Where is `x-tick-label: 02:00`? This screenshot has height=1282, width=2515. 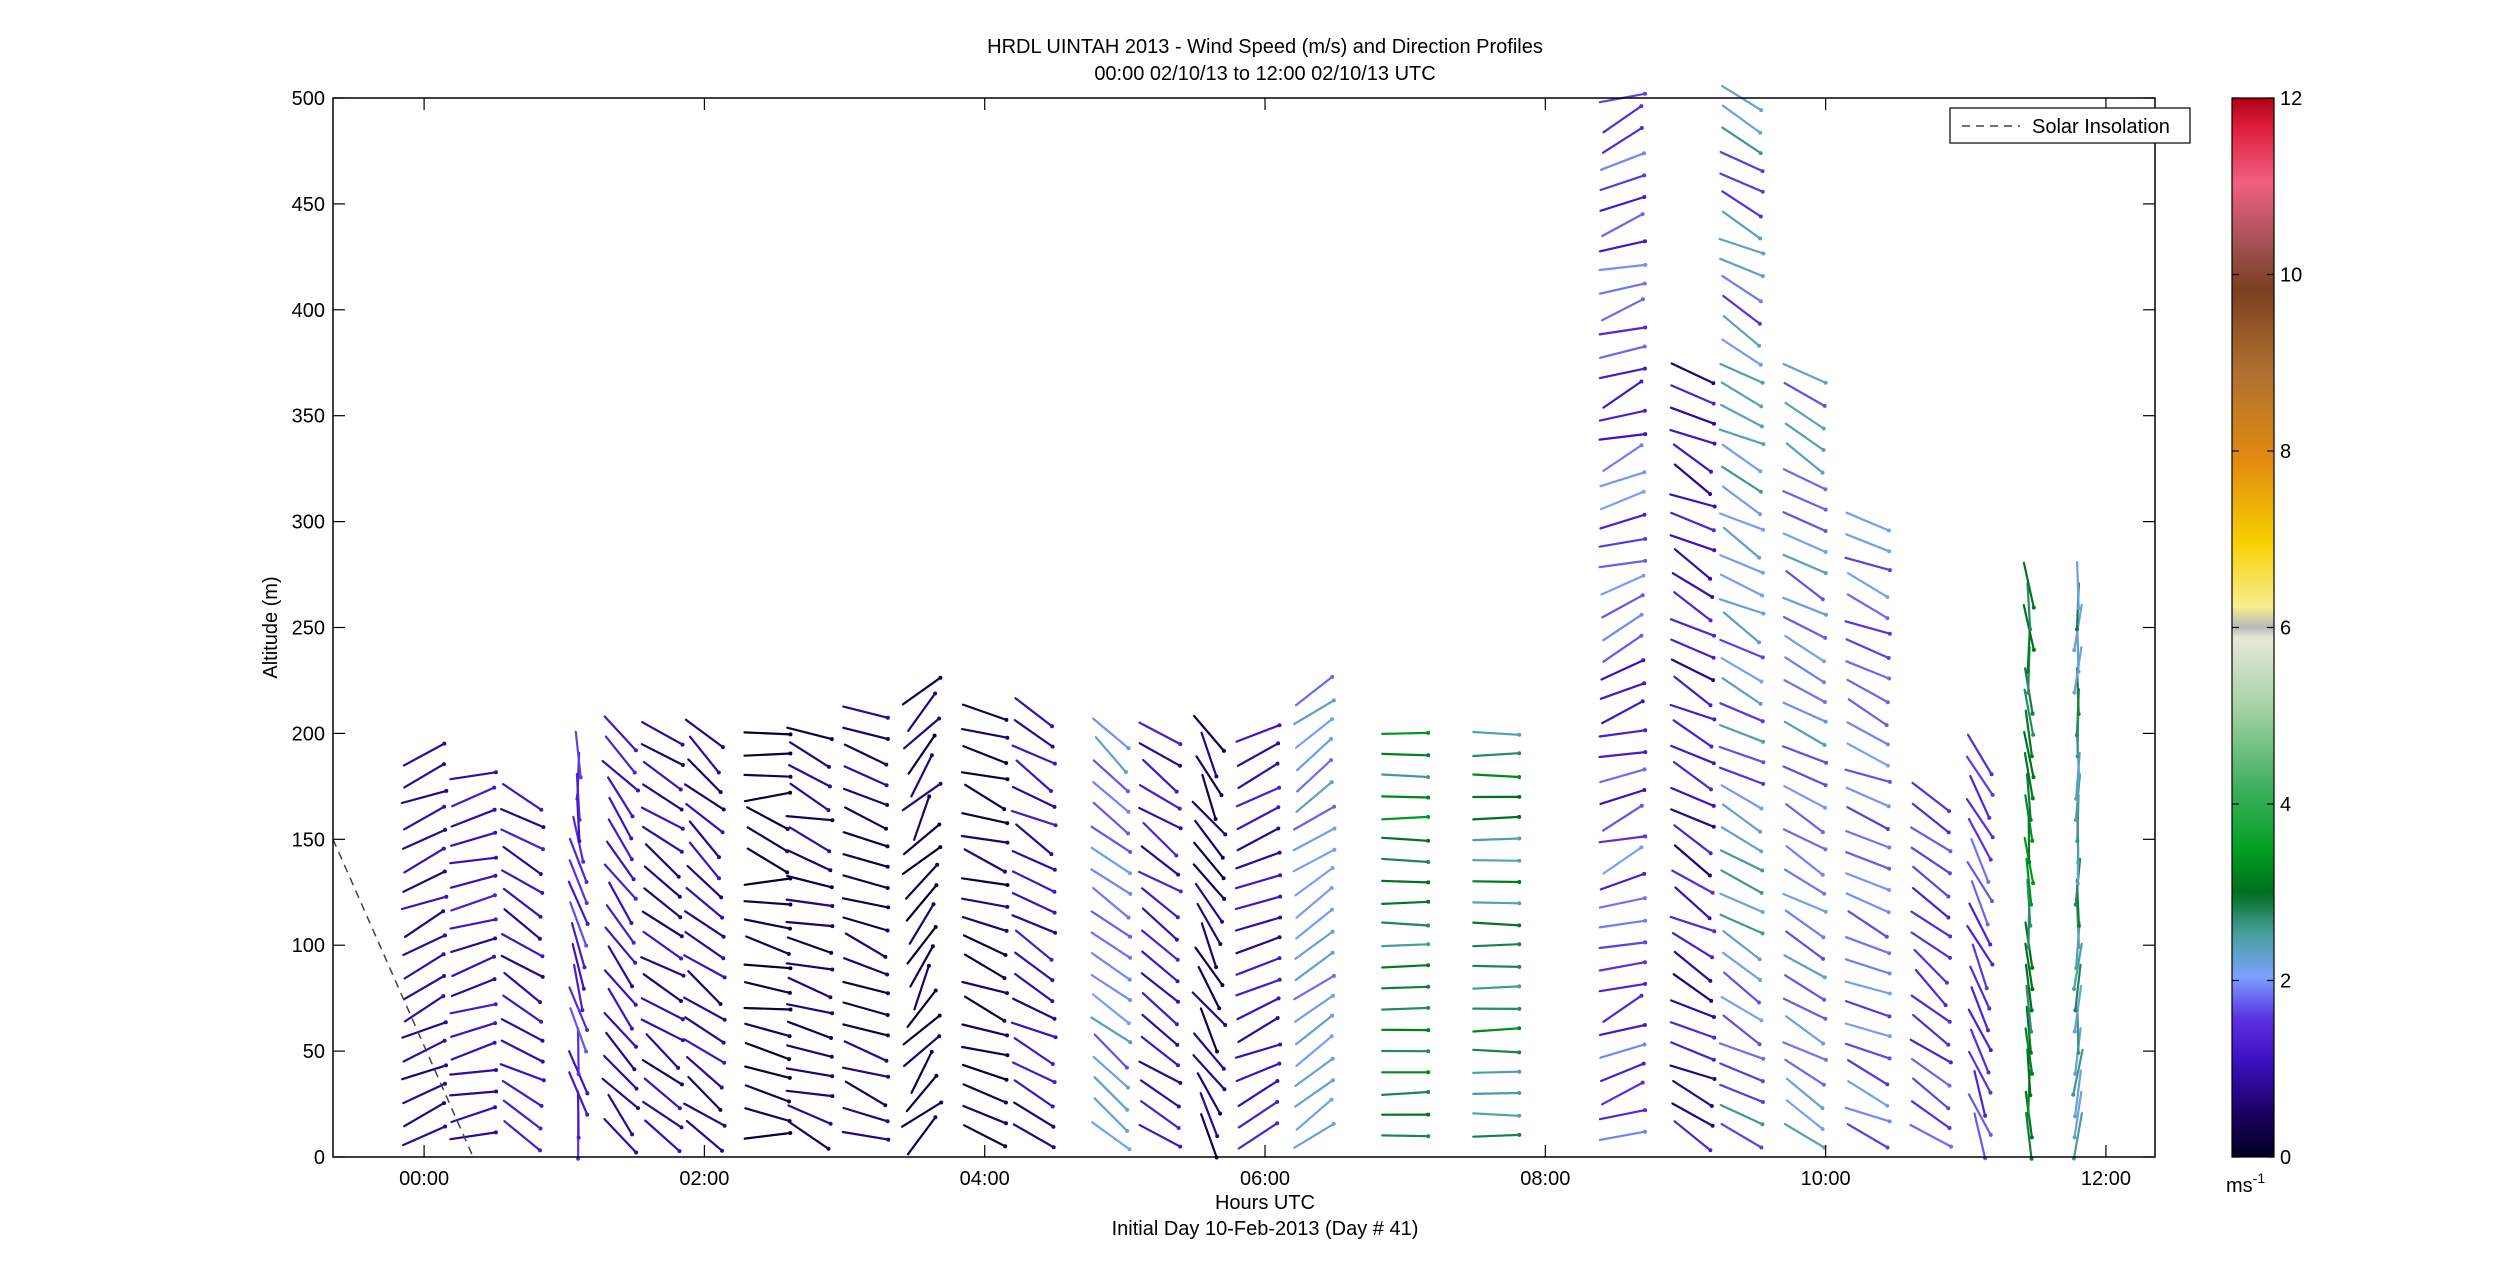 x-tick-label: 02:00 is located at coordinates (704, 1179).